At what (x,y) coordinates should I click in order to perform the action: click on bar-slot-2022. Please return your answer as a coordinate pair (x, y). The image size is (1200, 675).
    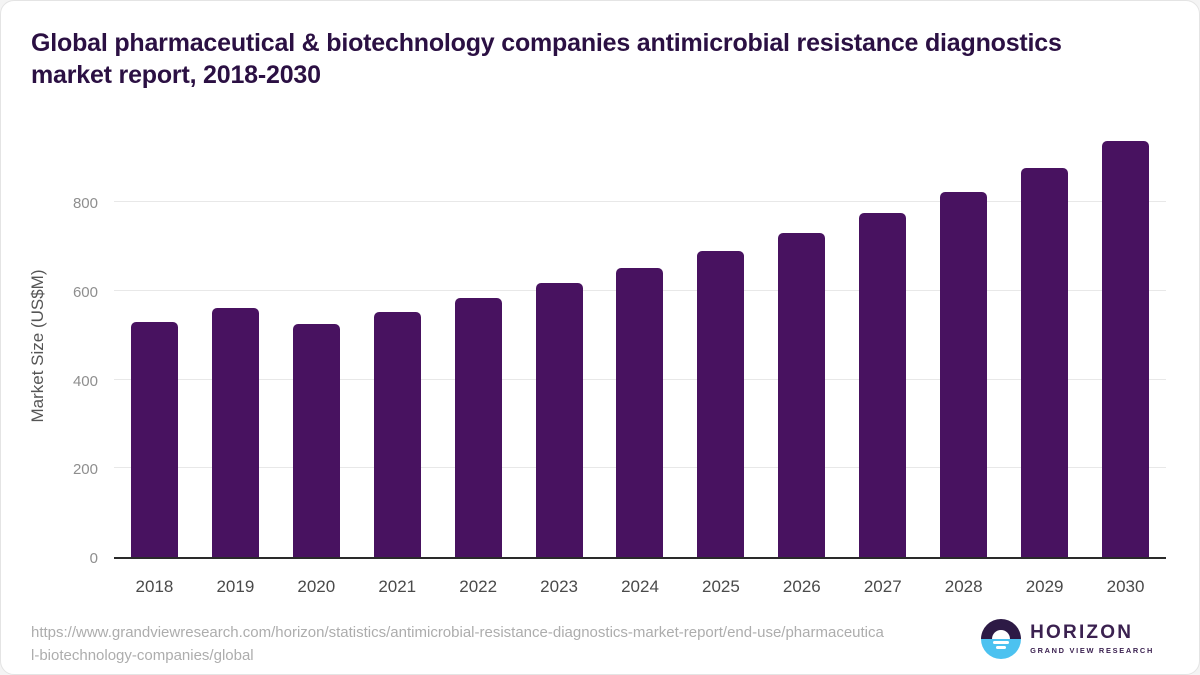
    Looking at the image, I should click on (478, 344).